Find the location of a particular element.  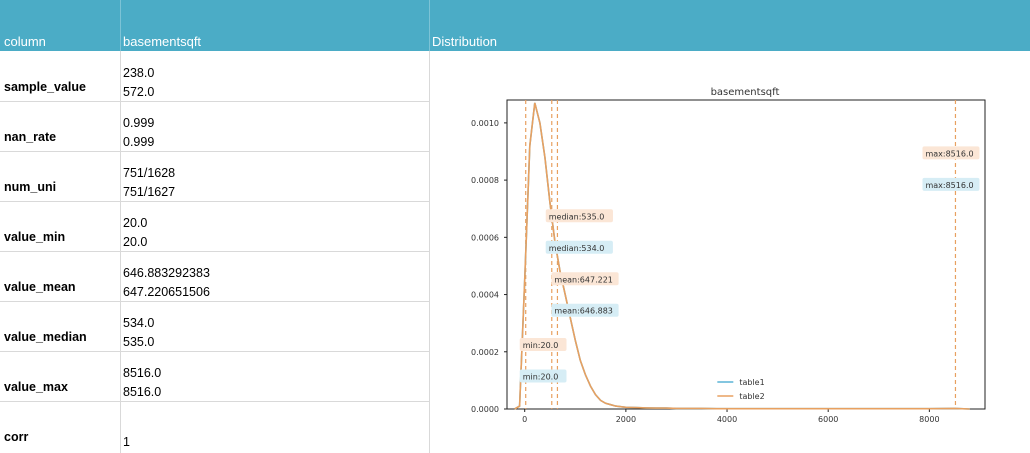

value-table1: 534.0 is located at coordinates (139, 323).